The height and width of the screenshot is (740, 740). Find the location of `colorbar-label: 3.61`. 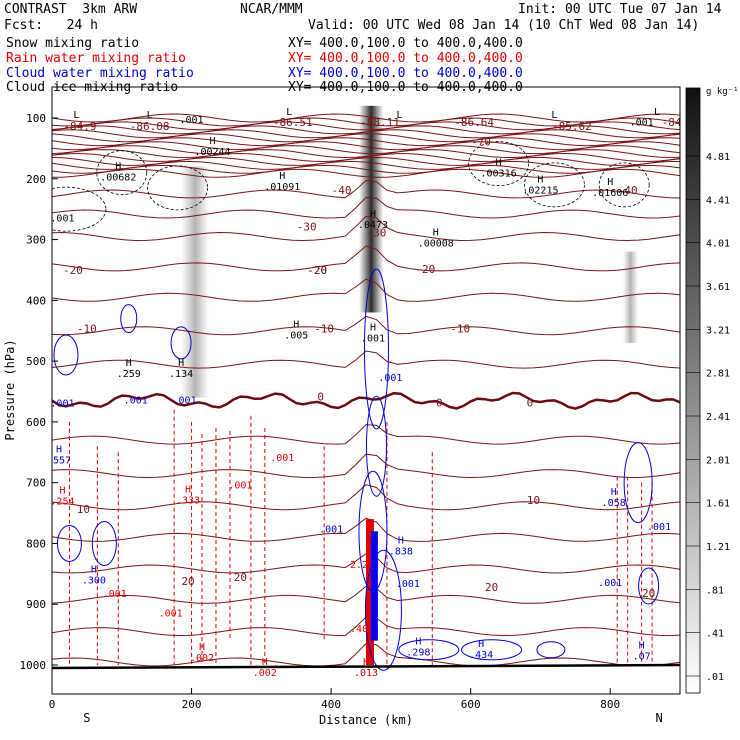

colorbar-label: 3.61 is located at coordinates (718, 287).